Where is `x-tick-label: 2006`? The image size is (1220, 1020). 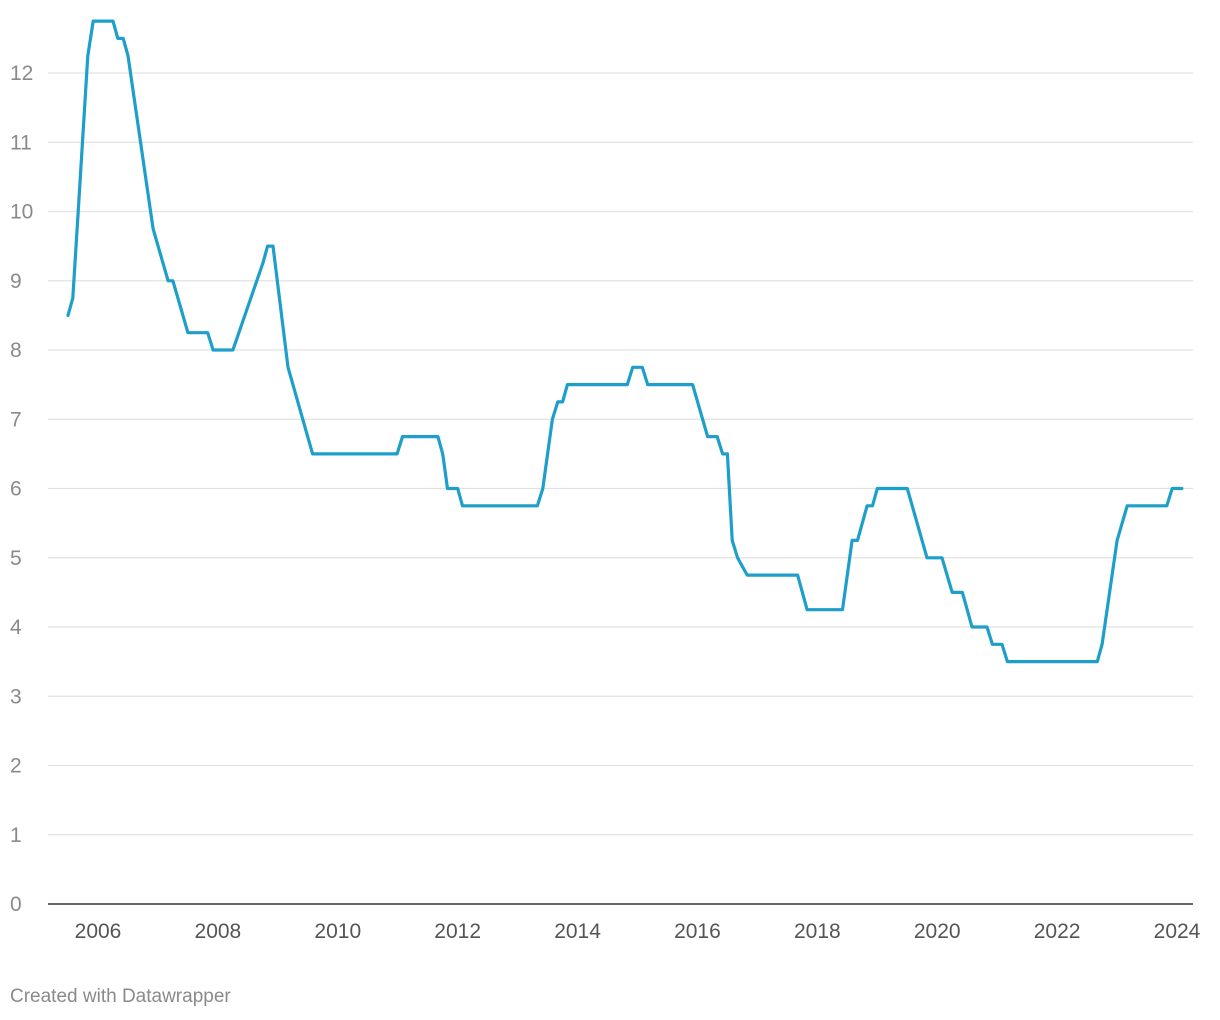
x-tick-label: 2006 is located at coordinates (98, 931).